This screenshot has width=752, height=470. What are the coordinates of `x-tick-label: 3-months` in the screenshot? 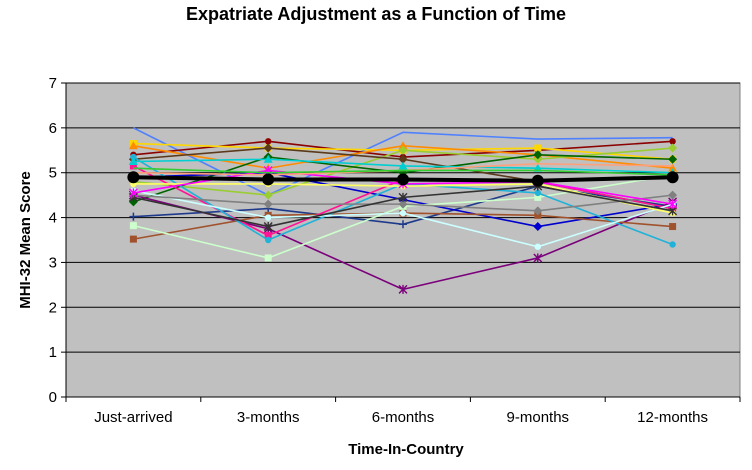 It's located at (268, 417).